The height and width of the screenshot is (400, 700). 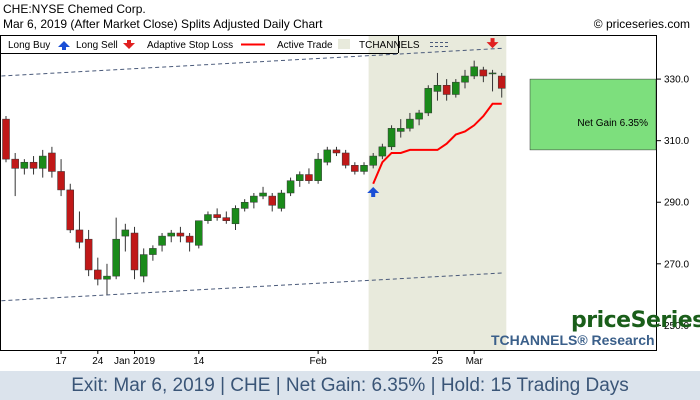 I want to click on x-tick-label: 25, so click(x=438, y=361).